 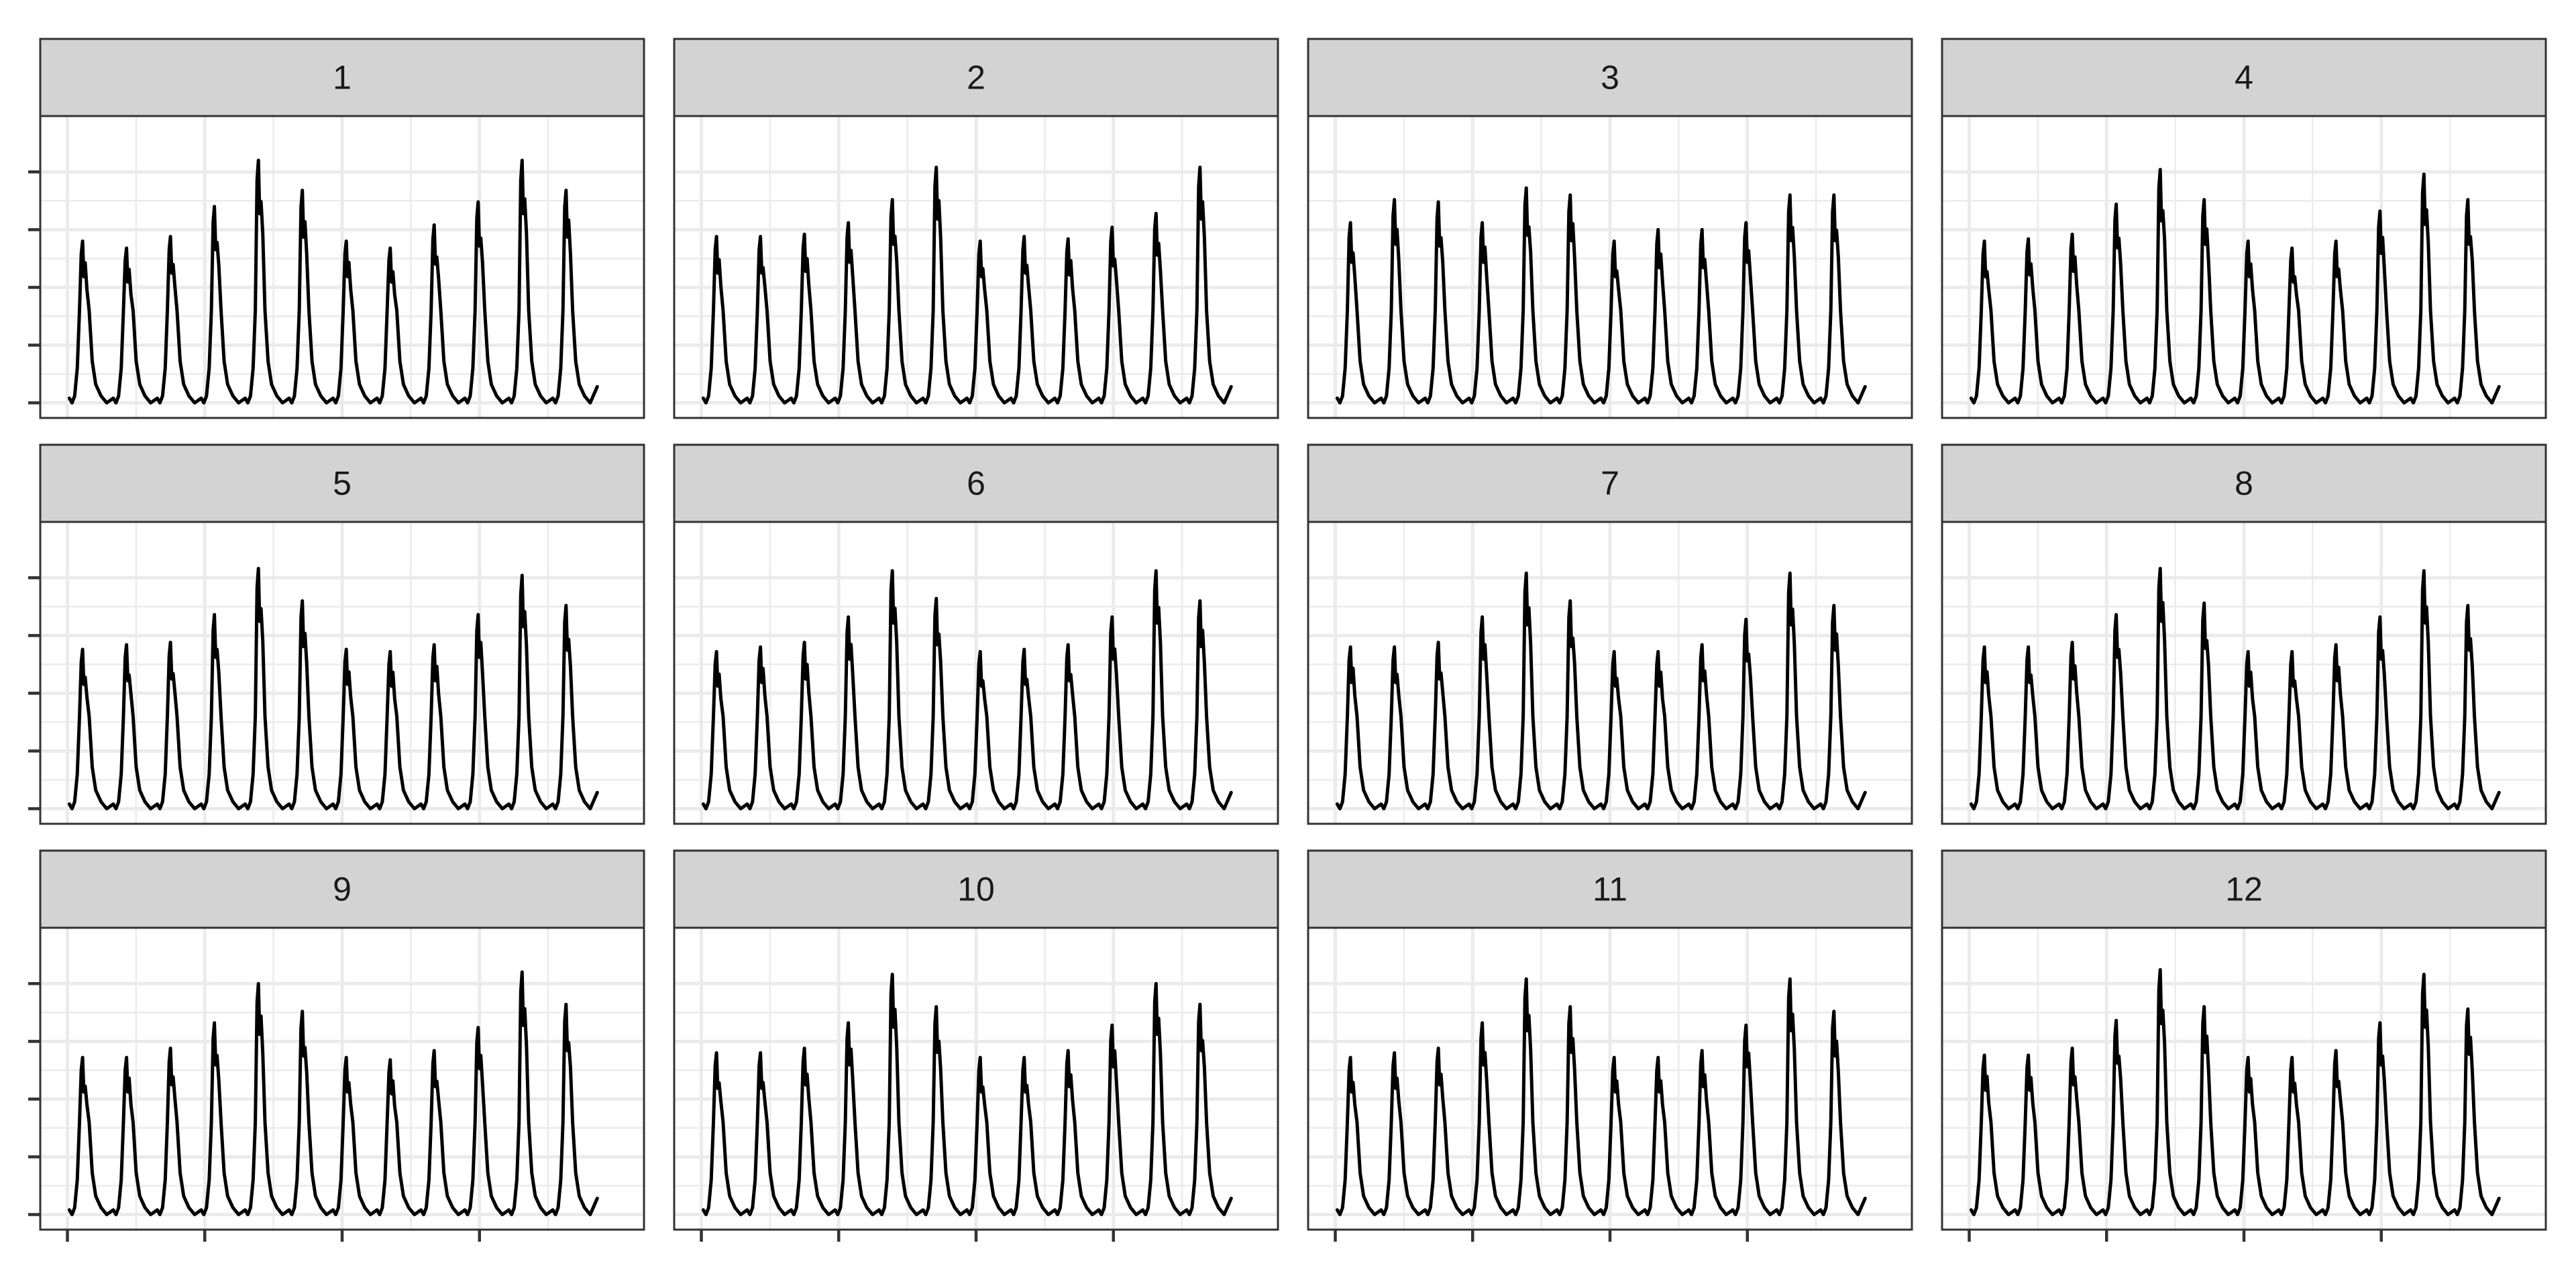 I want to click on facet-panel-11: 11, so click(x=1610, y=1045).